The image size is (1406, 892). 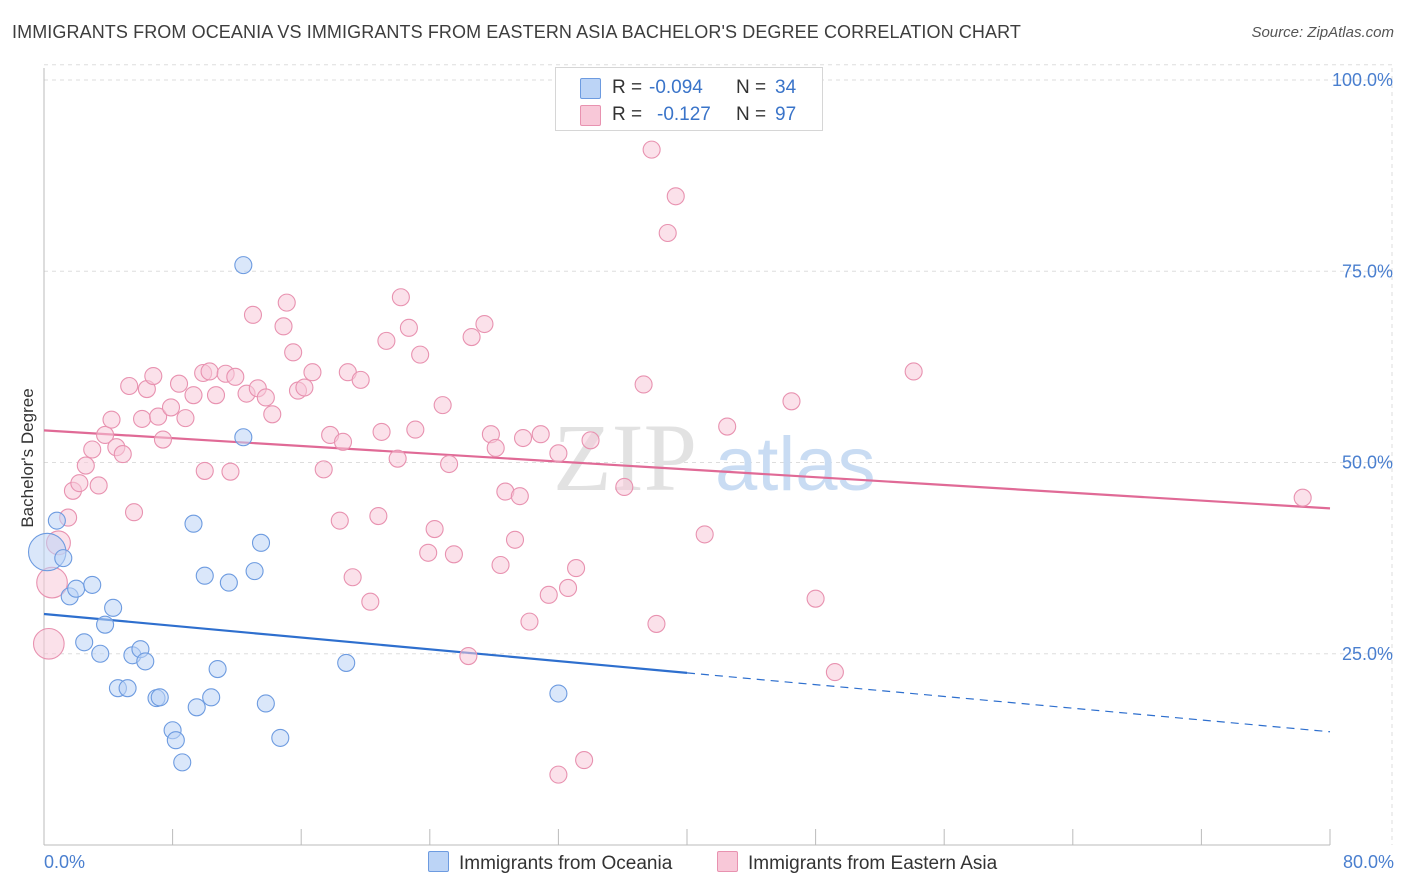 What do you see at coordinates (590, 88) in the screenshot?
I see `legend-swatch-blue` at bounding box center [590, 88].